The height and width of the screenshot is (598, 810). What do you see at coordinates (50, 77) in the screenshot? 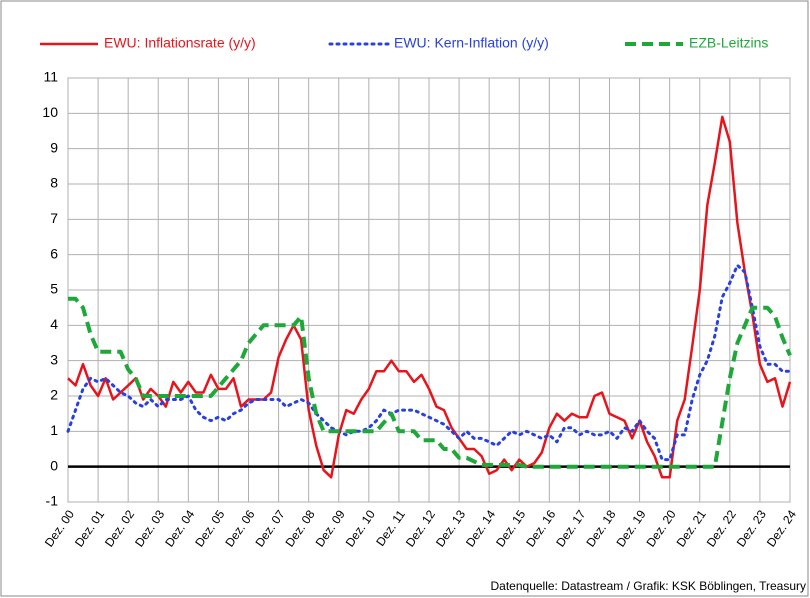
I see `y-tick-label: 11` at bounding box center [50, 77].